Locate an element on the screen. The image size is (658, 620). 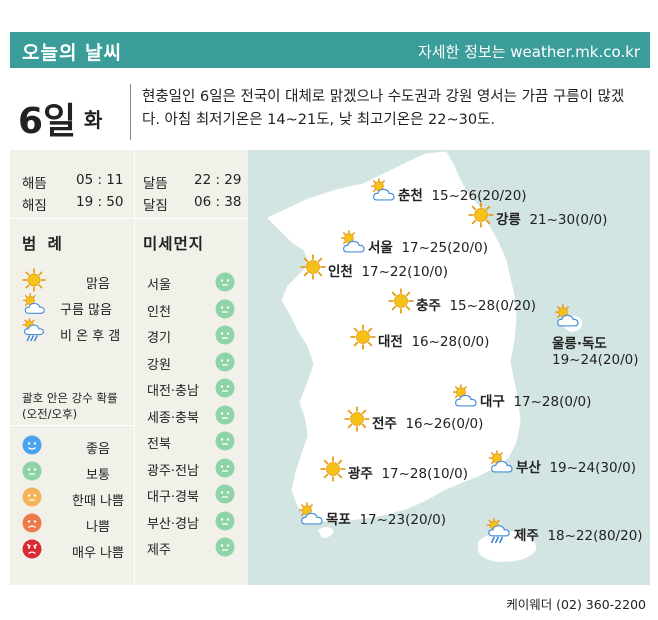
dust-level-label: 나쁨 is located at coordinates (98, 527).